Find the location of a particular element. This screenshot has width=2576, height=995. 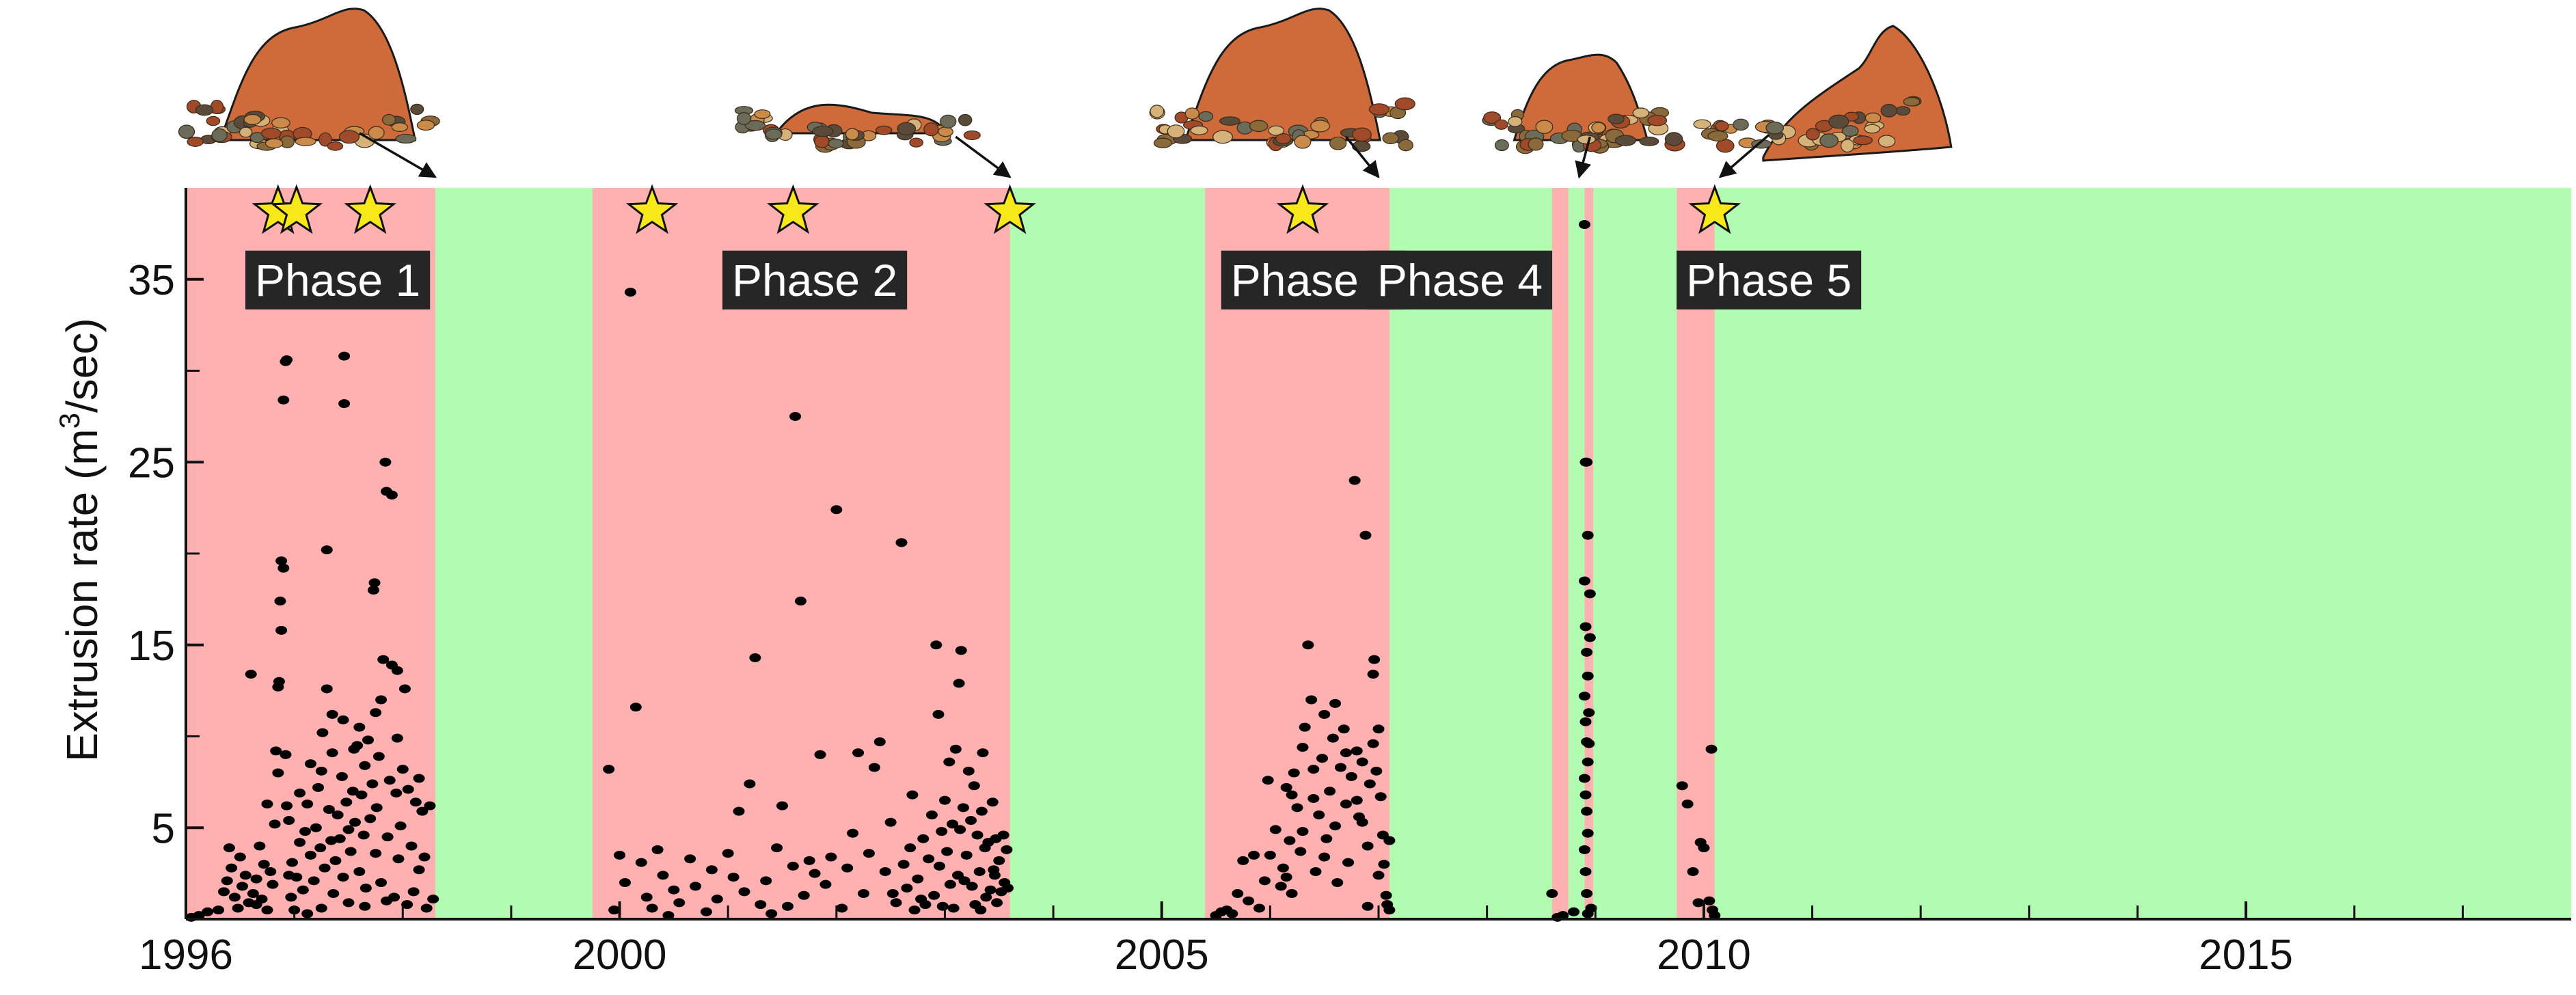

x-tick-label: 1996 is located at coordinates (186, 955).